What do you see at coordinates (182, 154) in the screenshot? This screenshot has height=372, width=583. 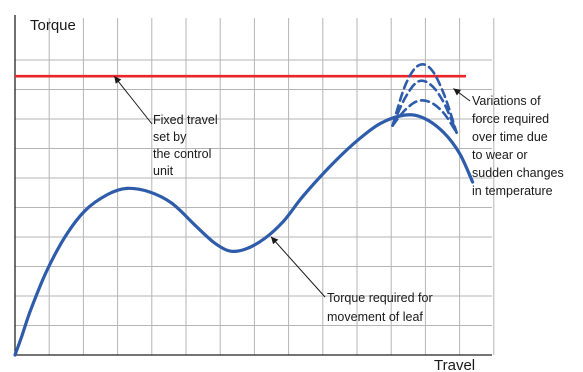 I see `annotation-line: the control` at bounding box center [182, 154].